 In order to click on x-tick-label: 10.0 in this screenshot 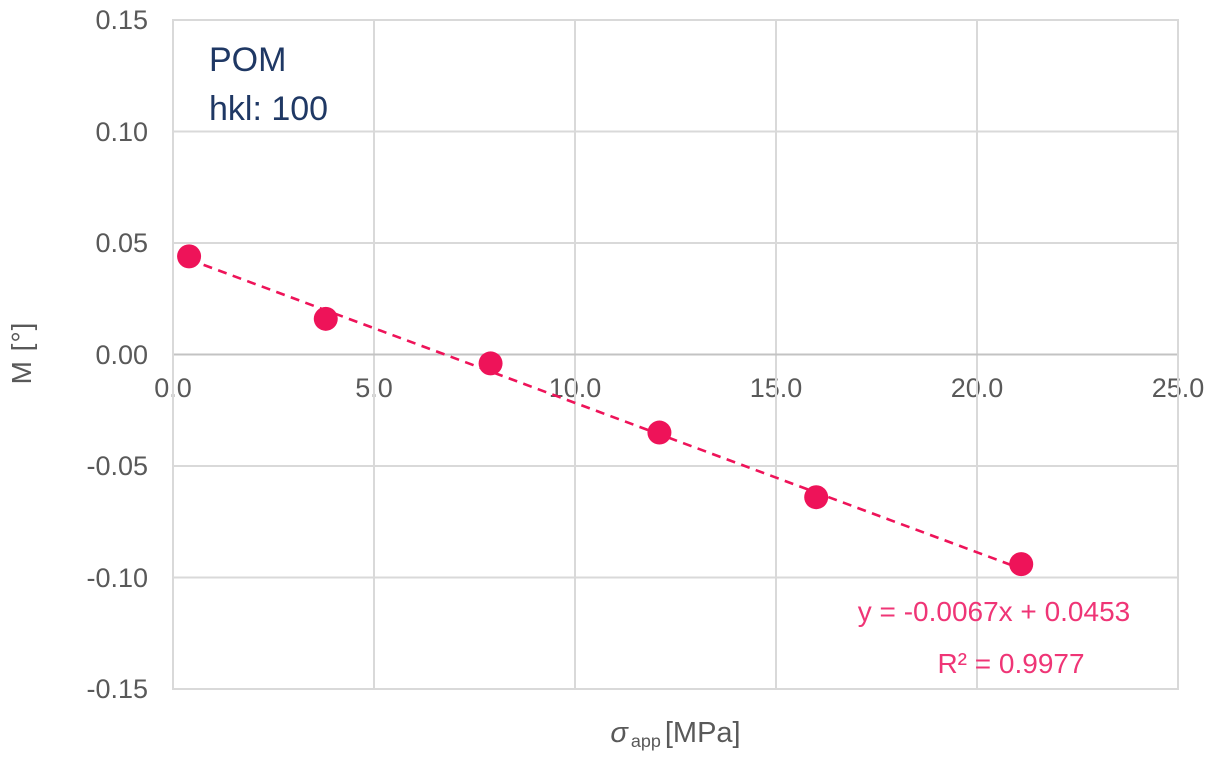, I will do `click(575, 387)`.